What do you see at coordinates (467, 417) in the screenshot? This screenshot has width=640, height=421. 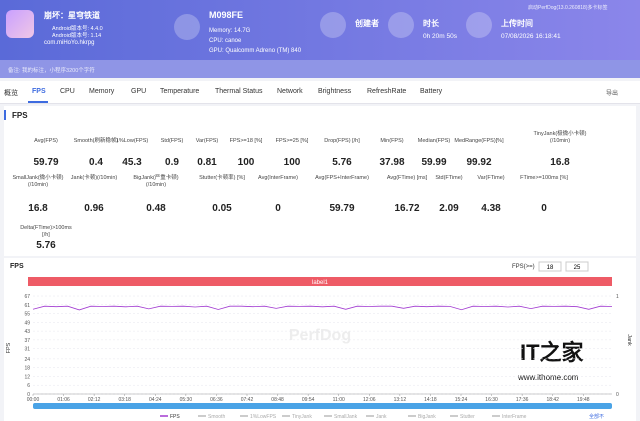 I see `legend-label: Stutter` at bounding box center [467, 417].